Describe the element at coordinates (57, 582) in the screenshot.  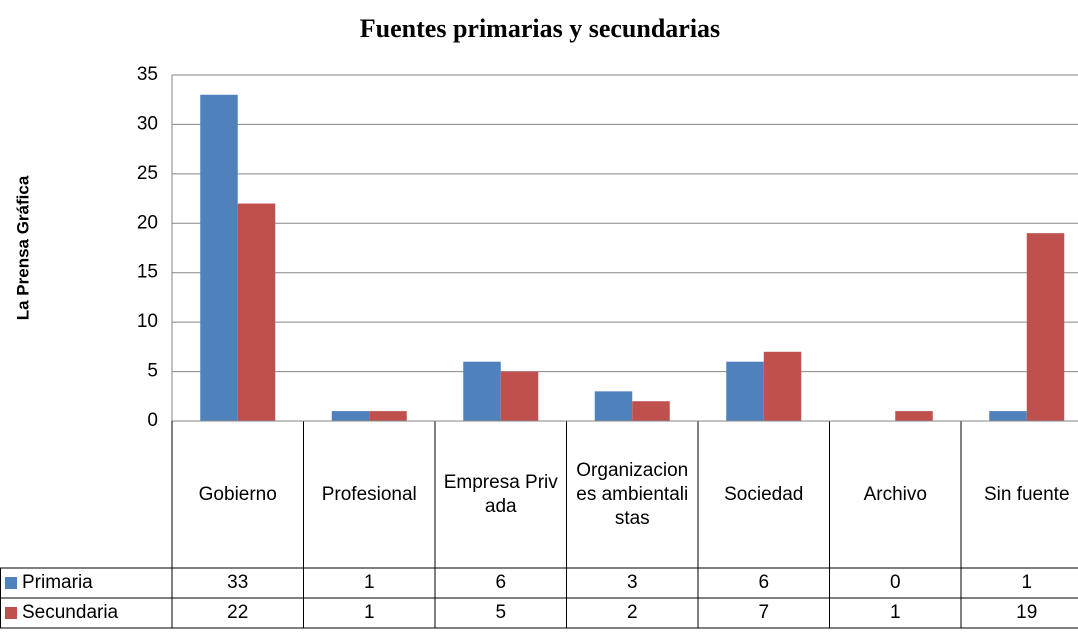
I see `legend-label: Primaria` at that location.